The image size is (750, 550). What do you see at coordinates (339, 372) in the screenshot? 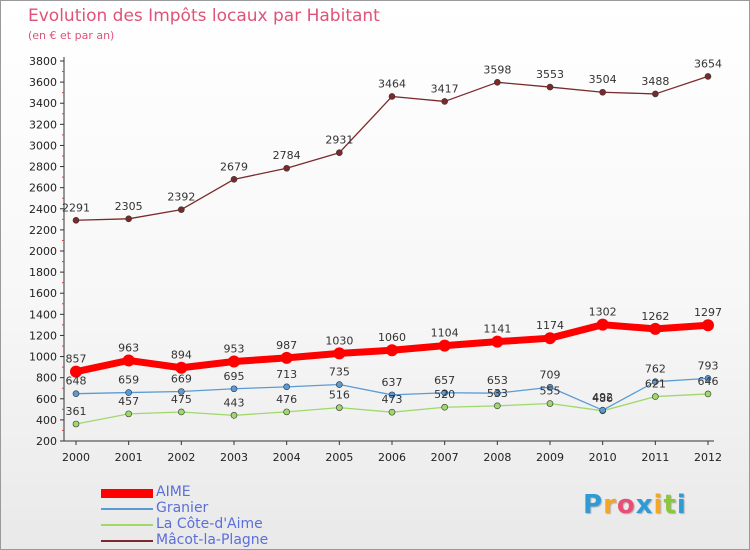
I see `data-label: 735` at bounding box center [339, 372].